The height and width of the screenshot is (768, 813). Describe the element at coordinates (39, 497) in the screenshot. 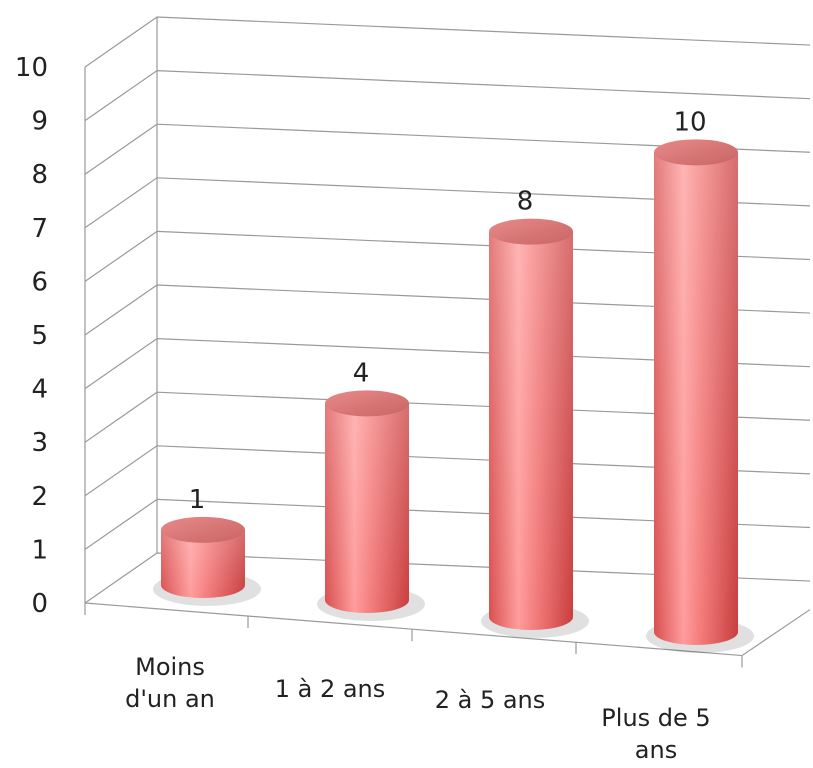

I see `y-tick-label: 2` at that location.